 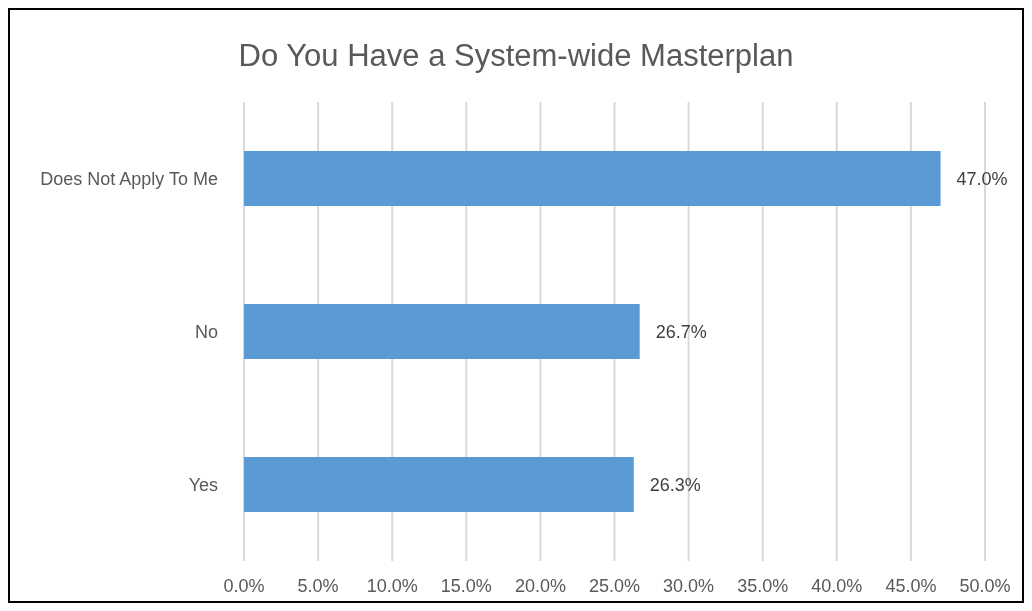 What do you see at coordinates (206, 331) in the screenshot?
I see `y-tick-label: No` at bounding box center [206, 331].